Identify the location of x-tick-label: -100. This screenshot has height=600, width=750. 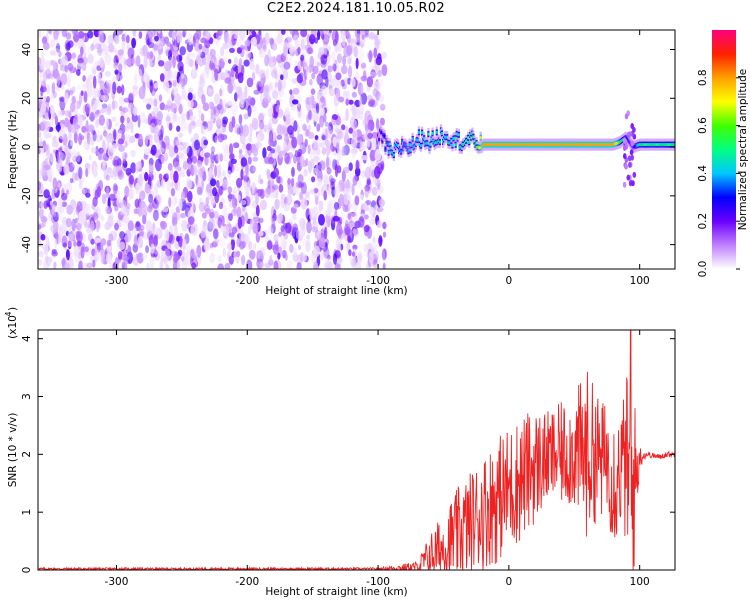
(378, 582).